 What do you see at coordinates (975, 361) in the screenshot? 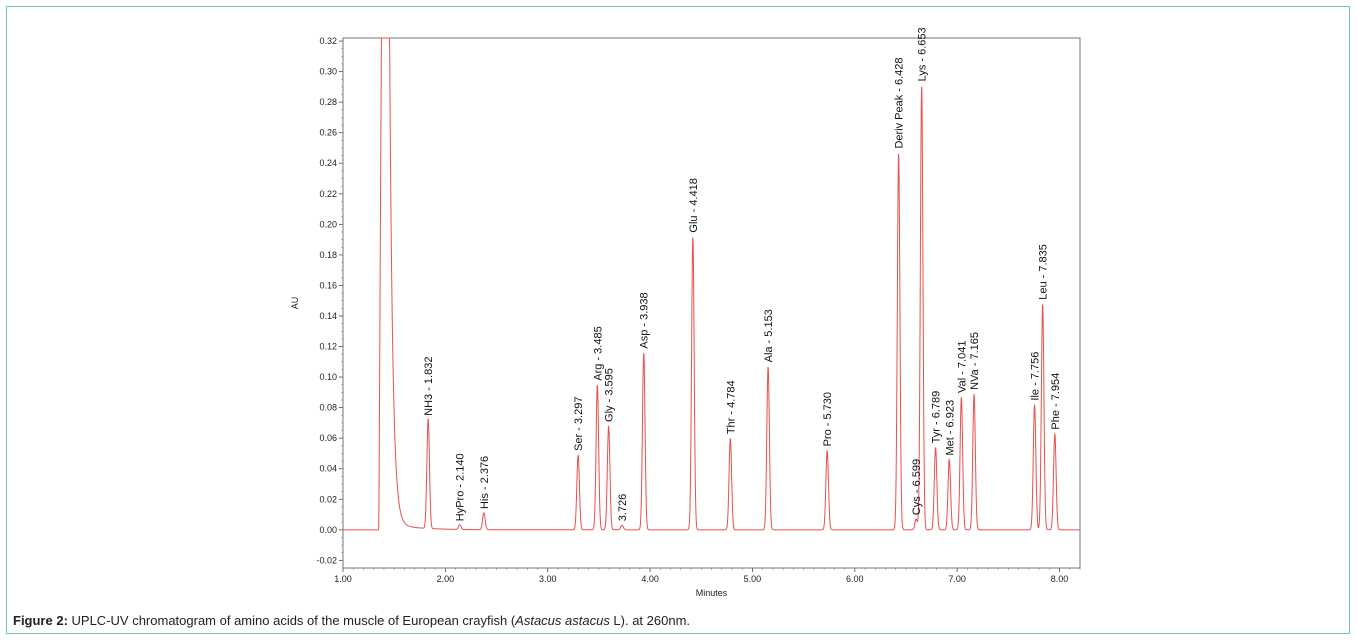
I see `peak-label: NVa - 7.165` at bounding box center [975, 361].